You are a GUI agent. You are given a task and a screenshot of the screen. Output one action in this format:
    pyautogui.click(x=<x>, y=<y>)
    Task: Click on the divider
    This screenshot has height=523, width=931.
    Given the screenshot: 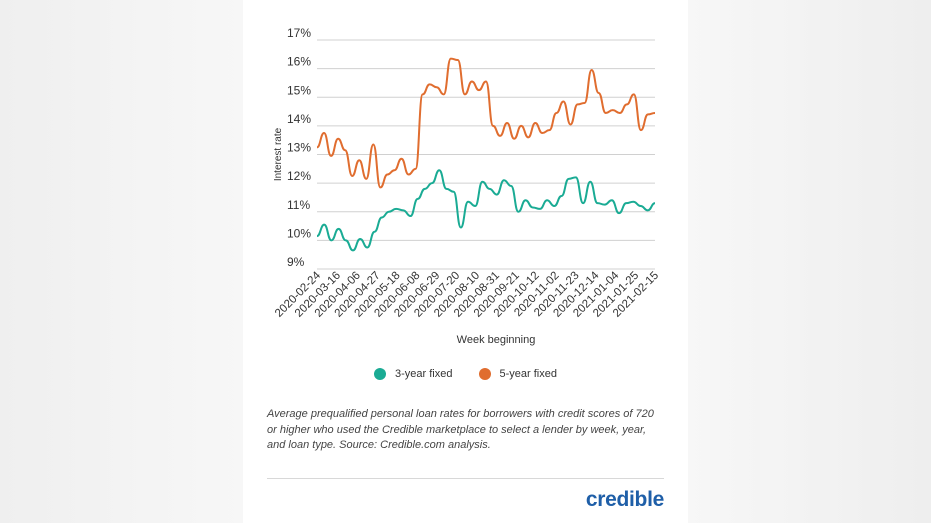 What is the action you would take?
    pyautogui.click(x=465, y=478)
    